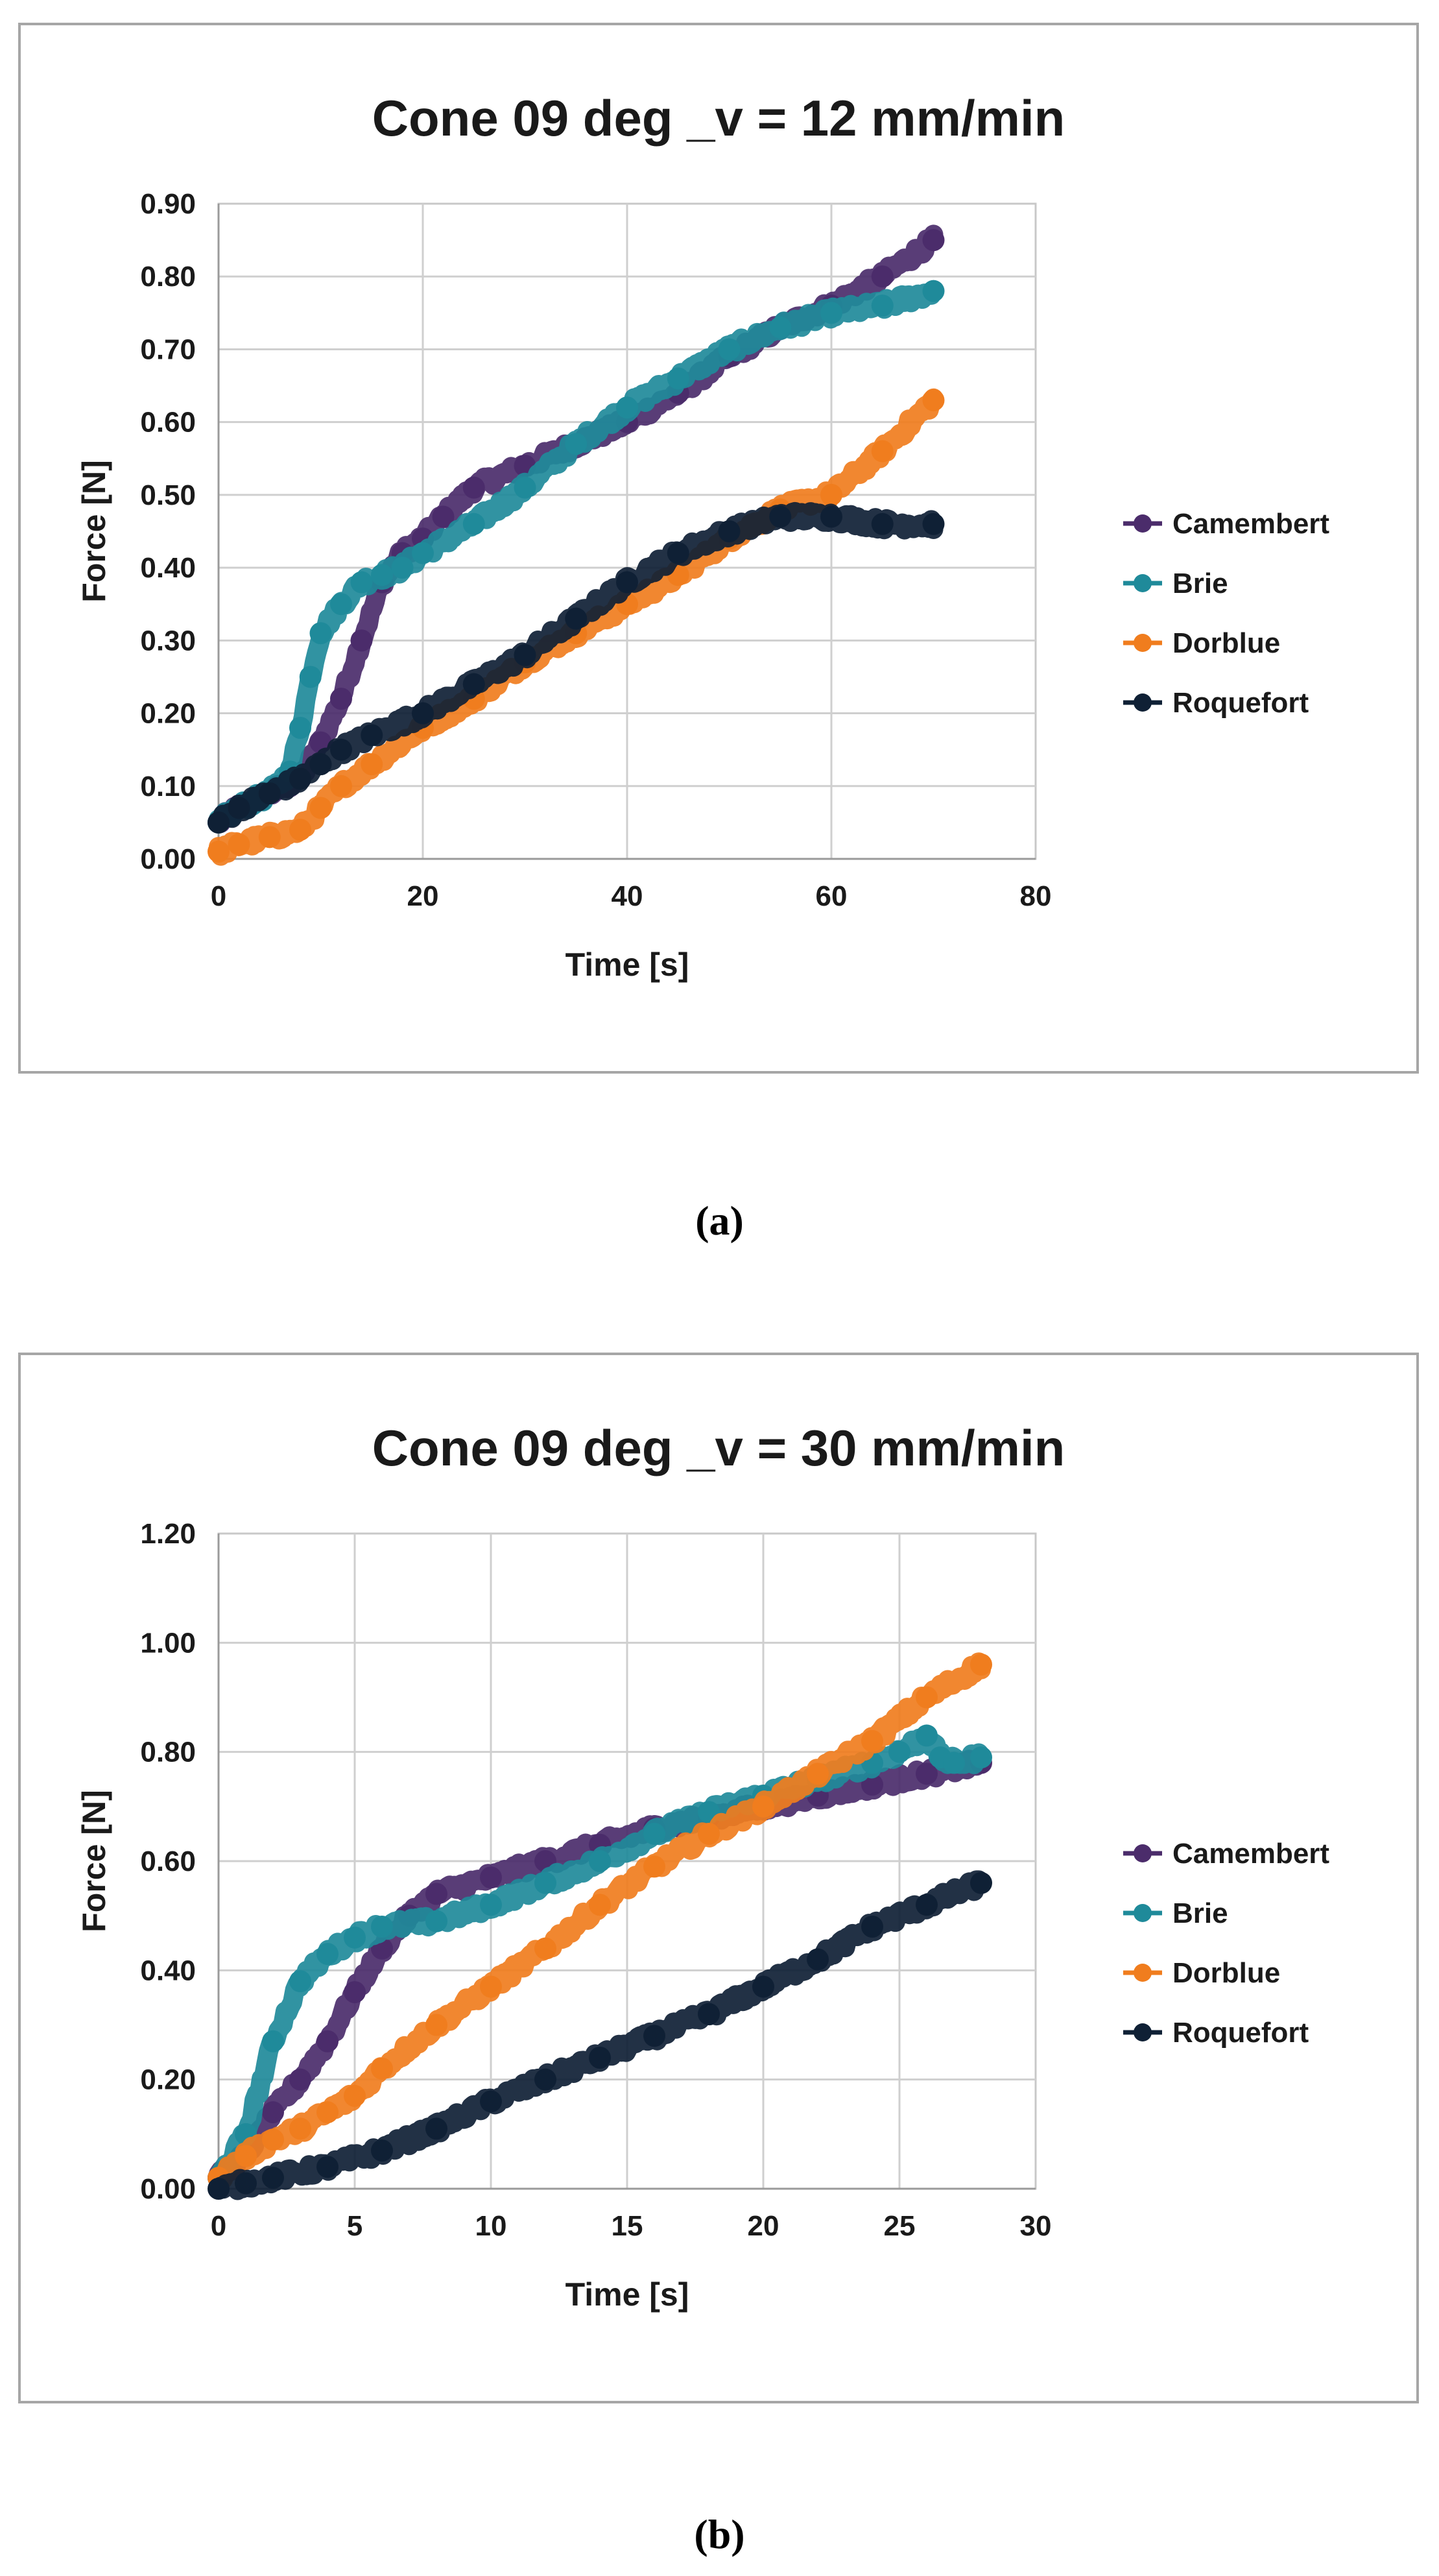 This screenshot has height=2576, width=1439. I want to click on caption-b: (b), so click(719, 2534).